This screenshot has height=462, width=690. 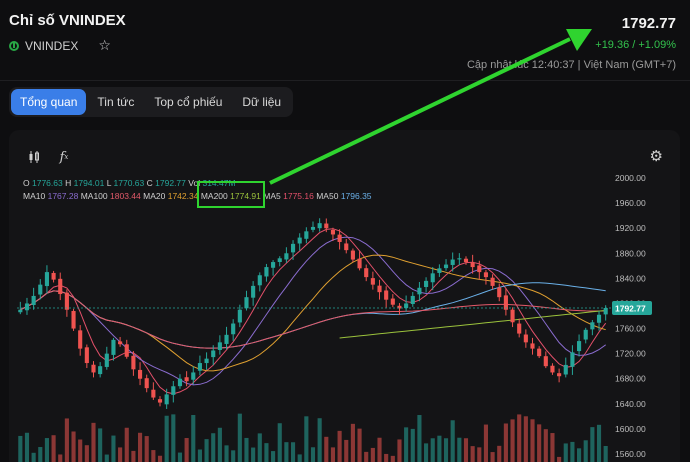 What do you see at coordinates (245, 196) in the screenshot?
I see `ma200-value: 1774.91` at bounding box center [245, 196].